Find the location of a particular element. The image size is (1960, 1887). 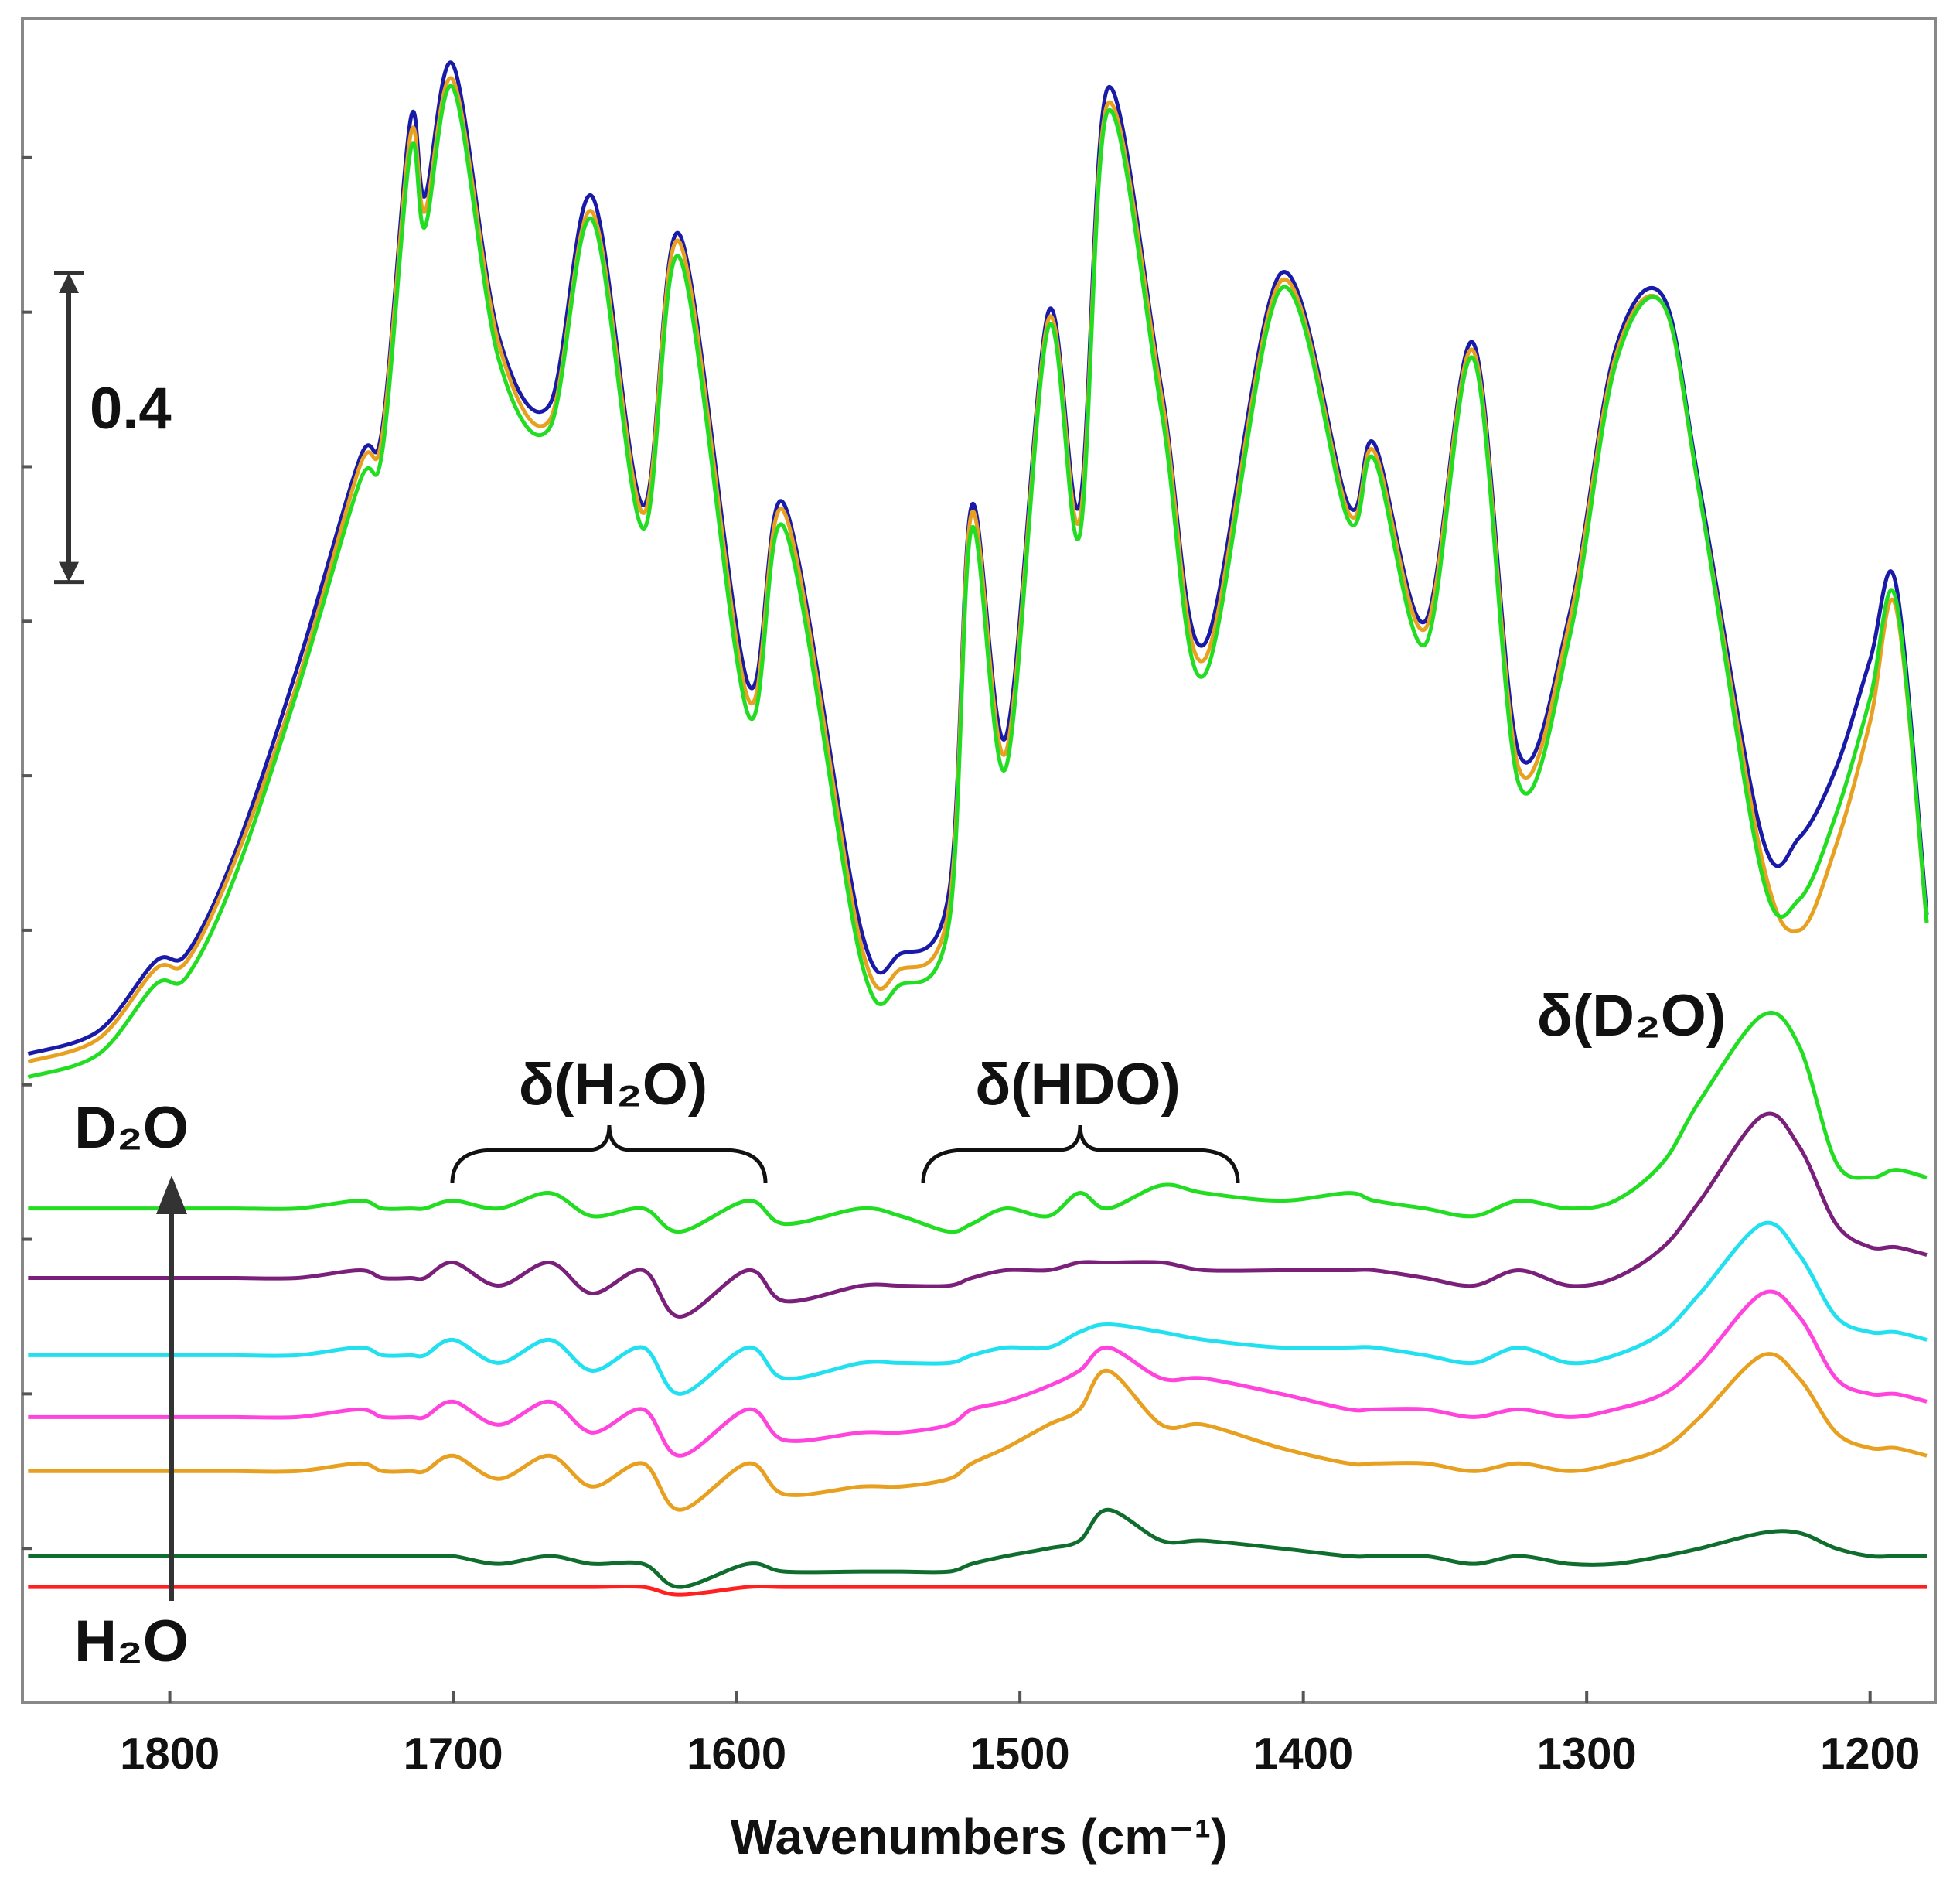

x-tick-label: 1500 is located at coordinates (1020, 1754).